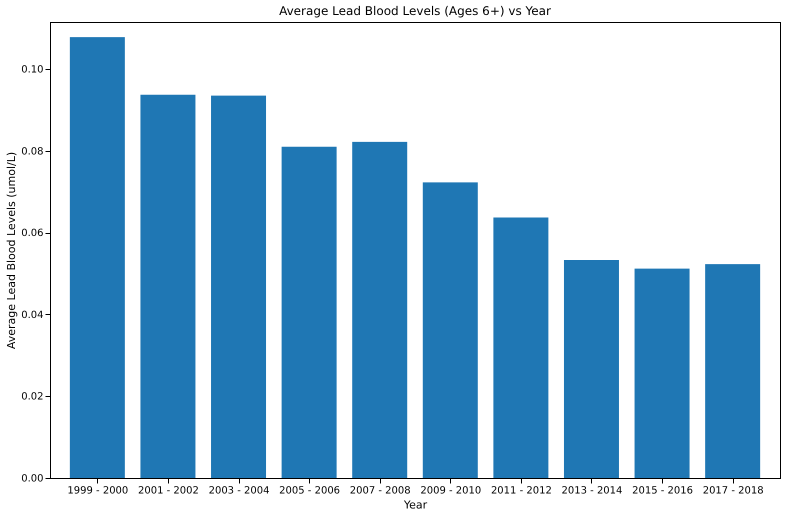 This screenshot has height=523, width=791. What do you see at coordinates (239, 491) in the screenshot?
I see `x-tick-label: 2003 - 2004` at bounding box center [239, 491].